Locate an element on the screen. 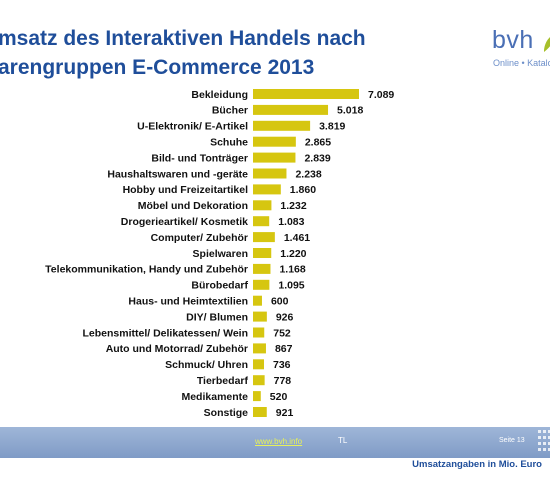 The height and width of the screenshot is (480, 550). value-label: 1.860 is located at coordinates (303, 190).